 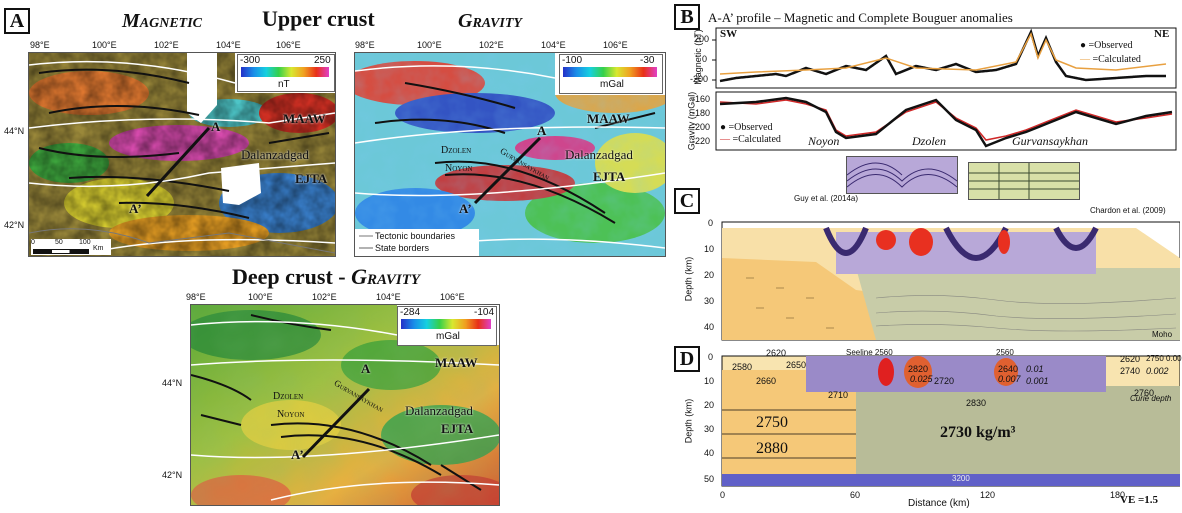 I want to click on magnetic-observed-line, so click(x=942, y=55).